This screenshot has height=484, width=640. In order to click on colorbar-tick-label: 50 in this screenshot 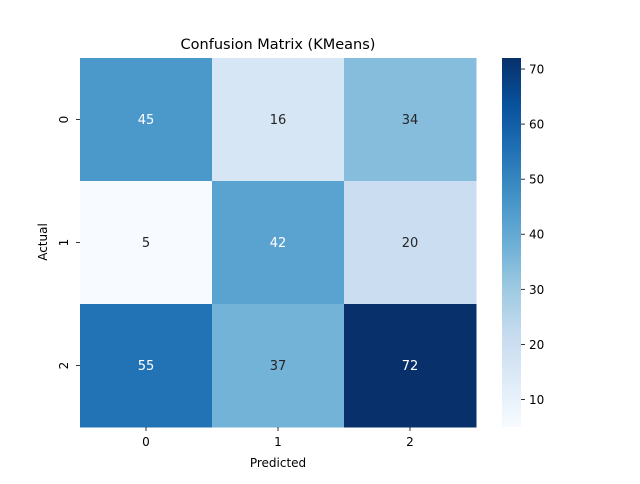, I will do `click(536, 180)`.